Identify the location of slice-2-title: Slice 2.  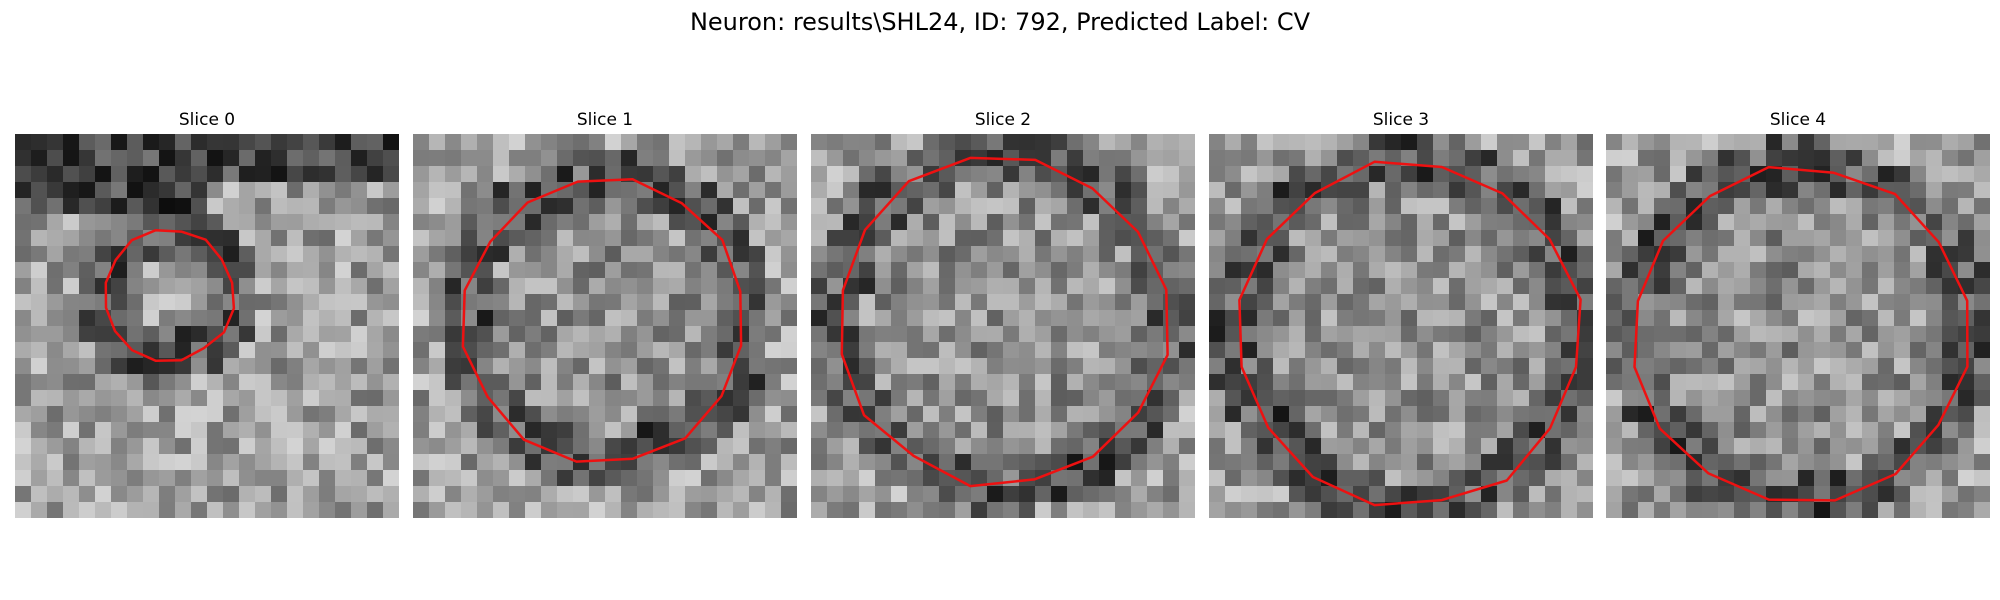
(1003, 120).